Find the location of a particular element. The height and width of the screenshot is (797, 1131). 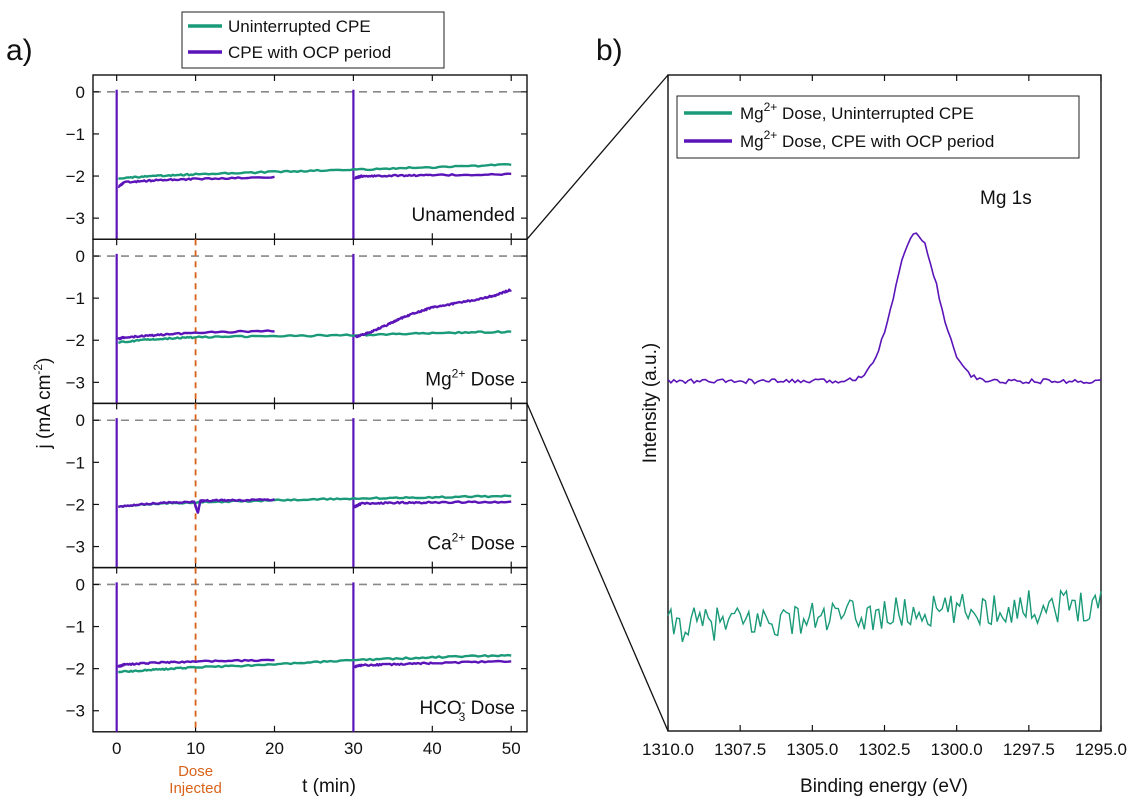

mg-1s-annotation: Mg 1s is located at coordinates (1006, 198).